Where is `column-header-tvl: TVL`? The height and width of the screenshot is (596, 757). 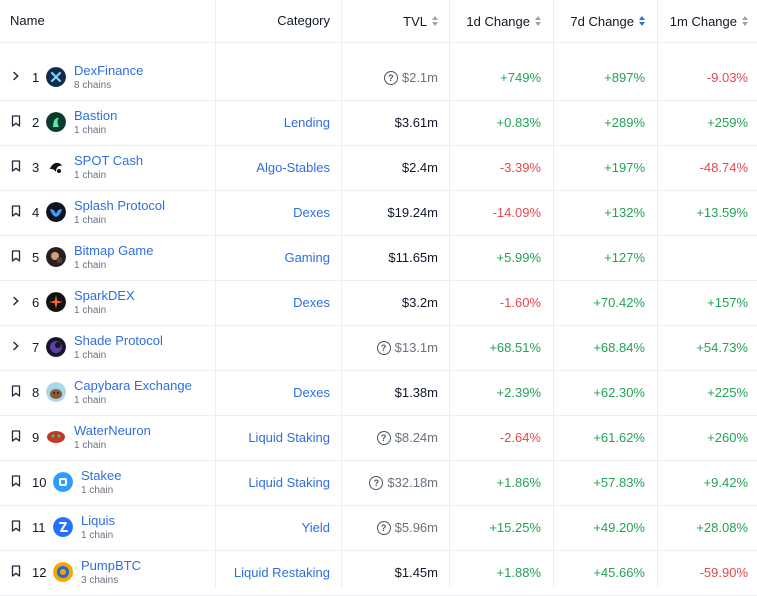
column-header-tvl: TVL is located at coordinates (420, 21).